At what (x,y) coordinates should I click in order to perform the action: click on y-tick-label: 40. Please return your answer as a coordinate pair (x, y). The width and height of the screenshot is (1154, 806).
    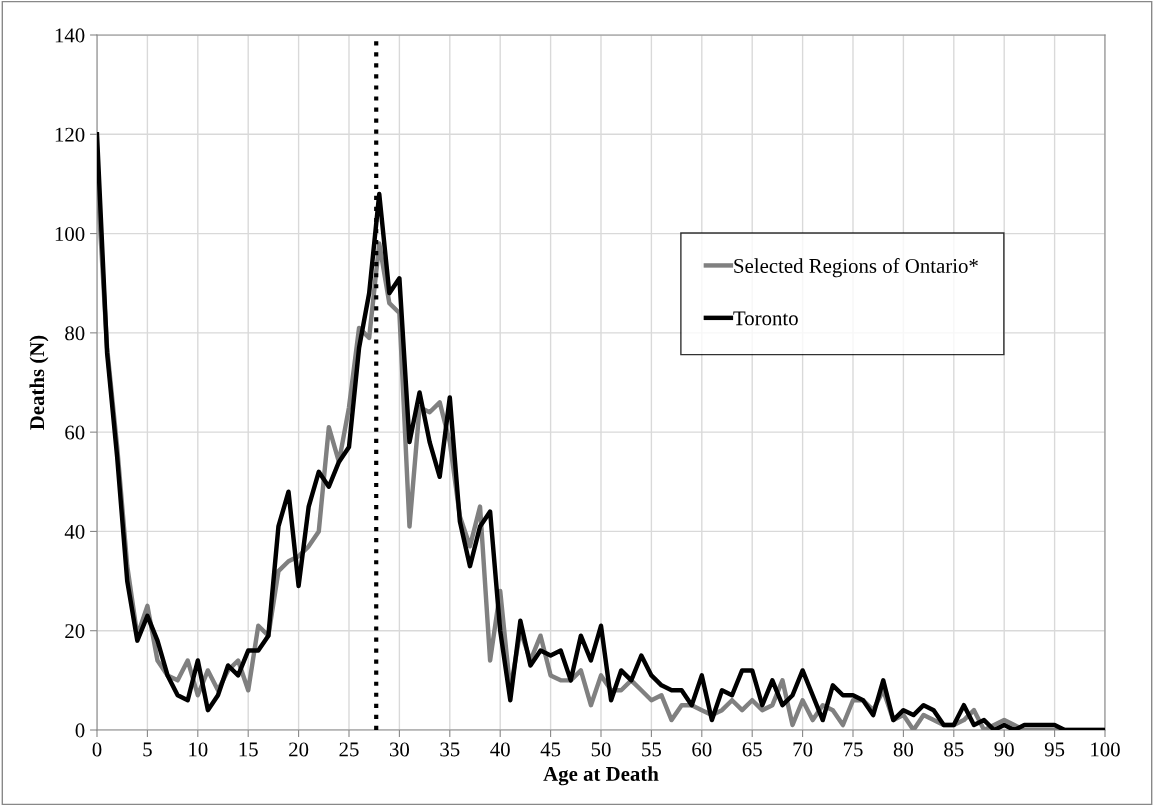
    Looking at the image, I should click on (74, 531).